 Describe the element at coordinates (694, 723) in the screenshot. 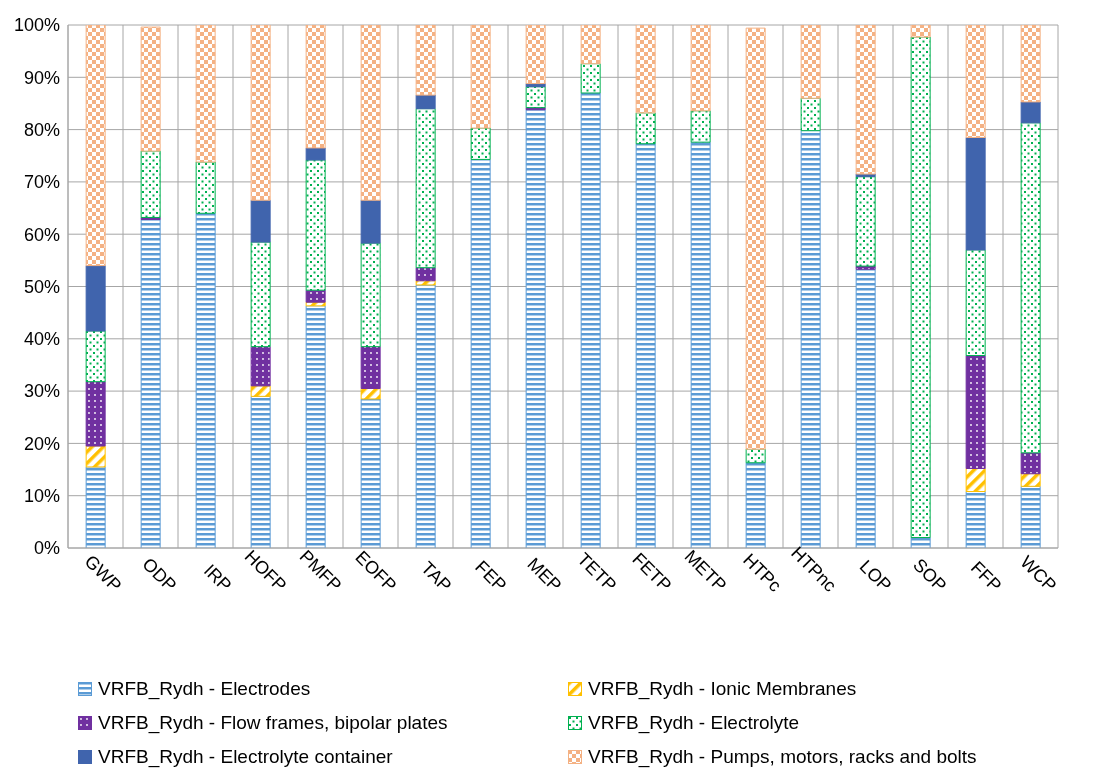

I see `legend-label: VRFB_Rydh - Electrolyte` at that location.